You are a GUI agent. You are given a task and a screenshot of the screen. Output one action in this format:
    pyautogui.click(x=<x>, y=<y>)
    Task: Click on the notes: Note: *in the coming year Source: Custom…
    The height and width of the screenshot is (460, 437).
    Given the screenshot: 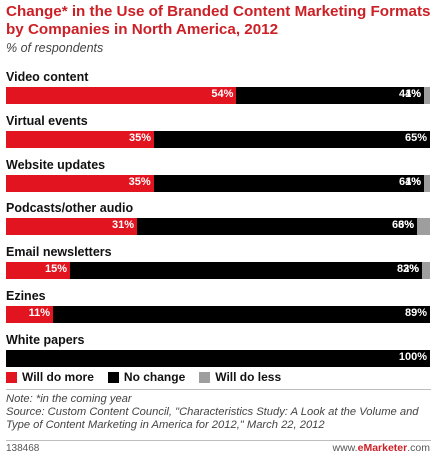 What is the action you would take?
    pyautogui.click(x=220, y=412)
    